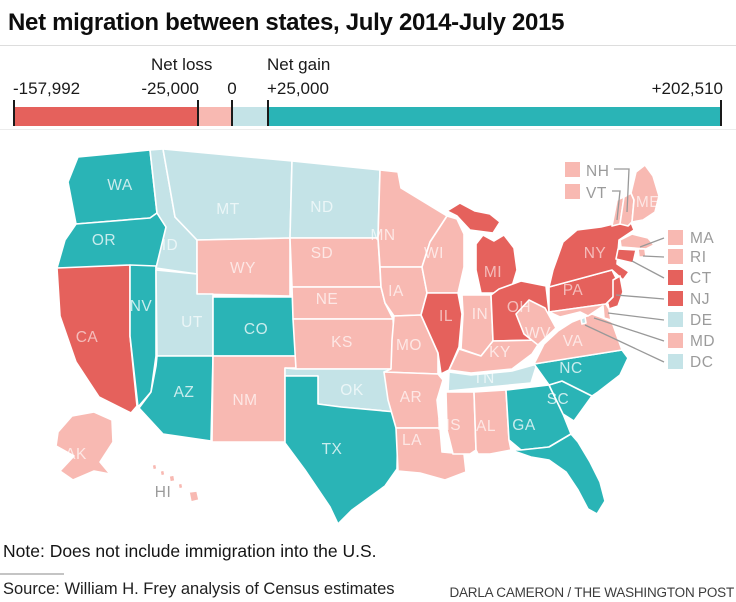 The width and height of the screenshot is (736, 602). Describe the element at coordinates (645, 193) in the screenshot. I see `state-me` at that location.